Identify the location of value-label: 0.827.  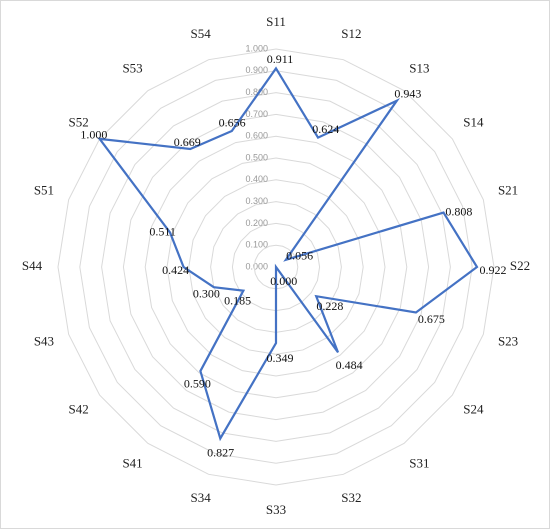
(220, 453).